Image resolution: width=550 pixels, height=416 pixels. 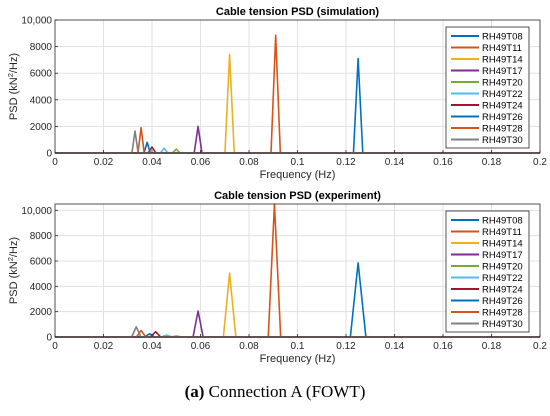 What do you see at coordinates (194, 391) in the screenshot?
I see `caption-label: (a)` at bounding box center [194, 391].